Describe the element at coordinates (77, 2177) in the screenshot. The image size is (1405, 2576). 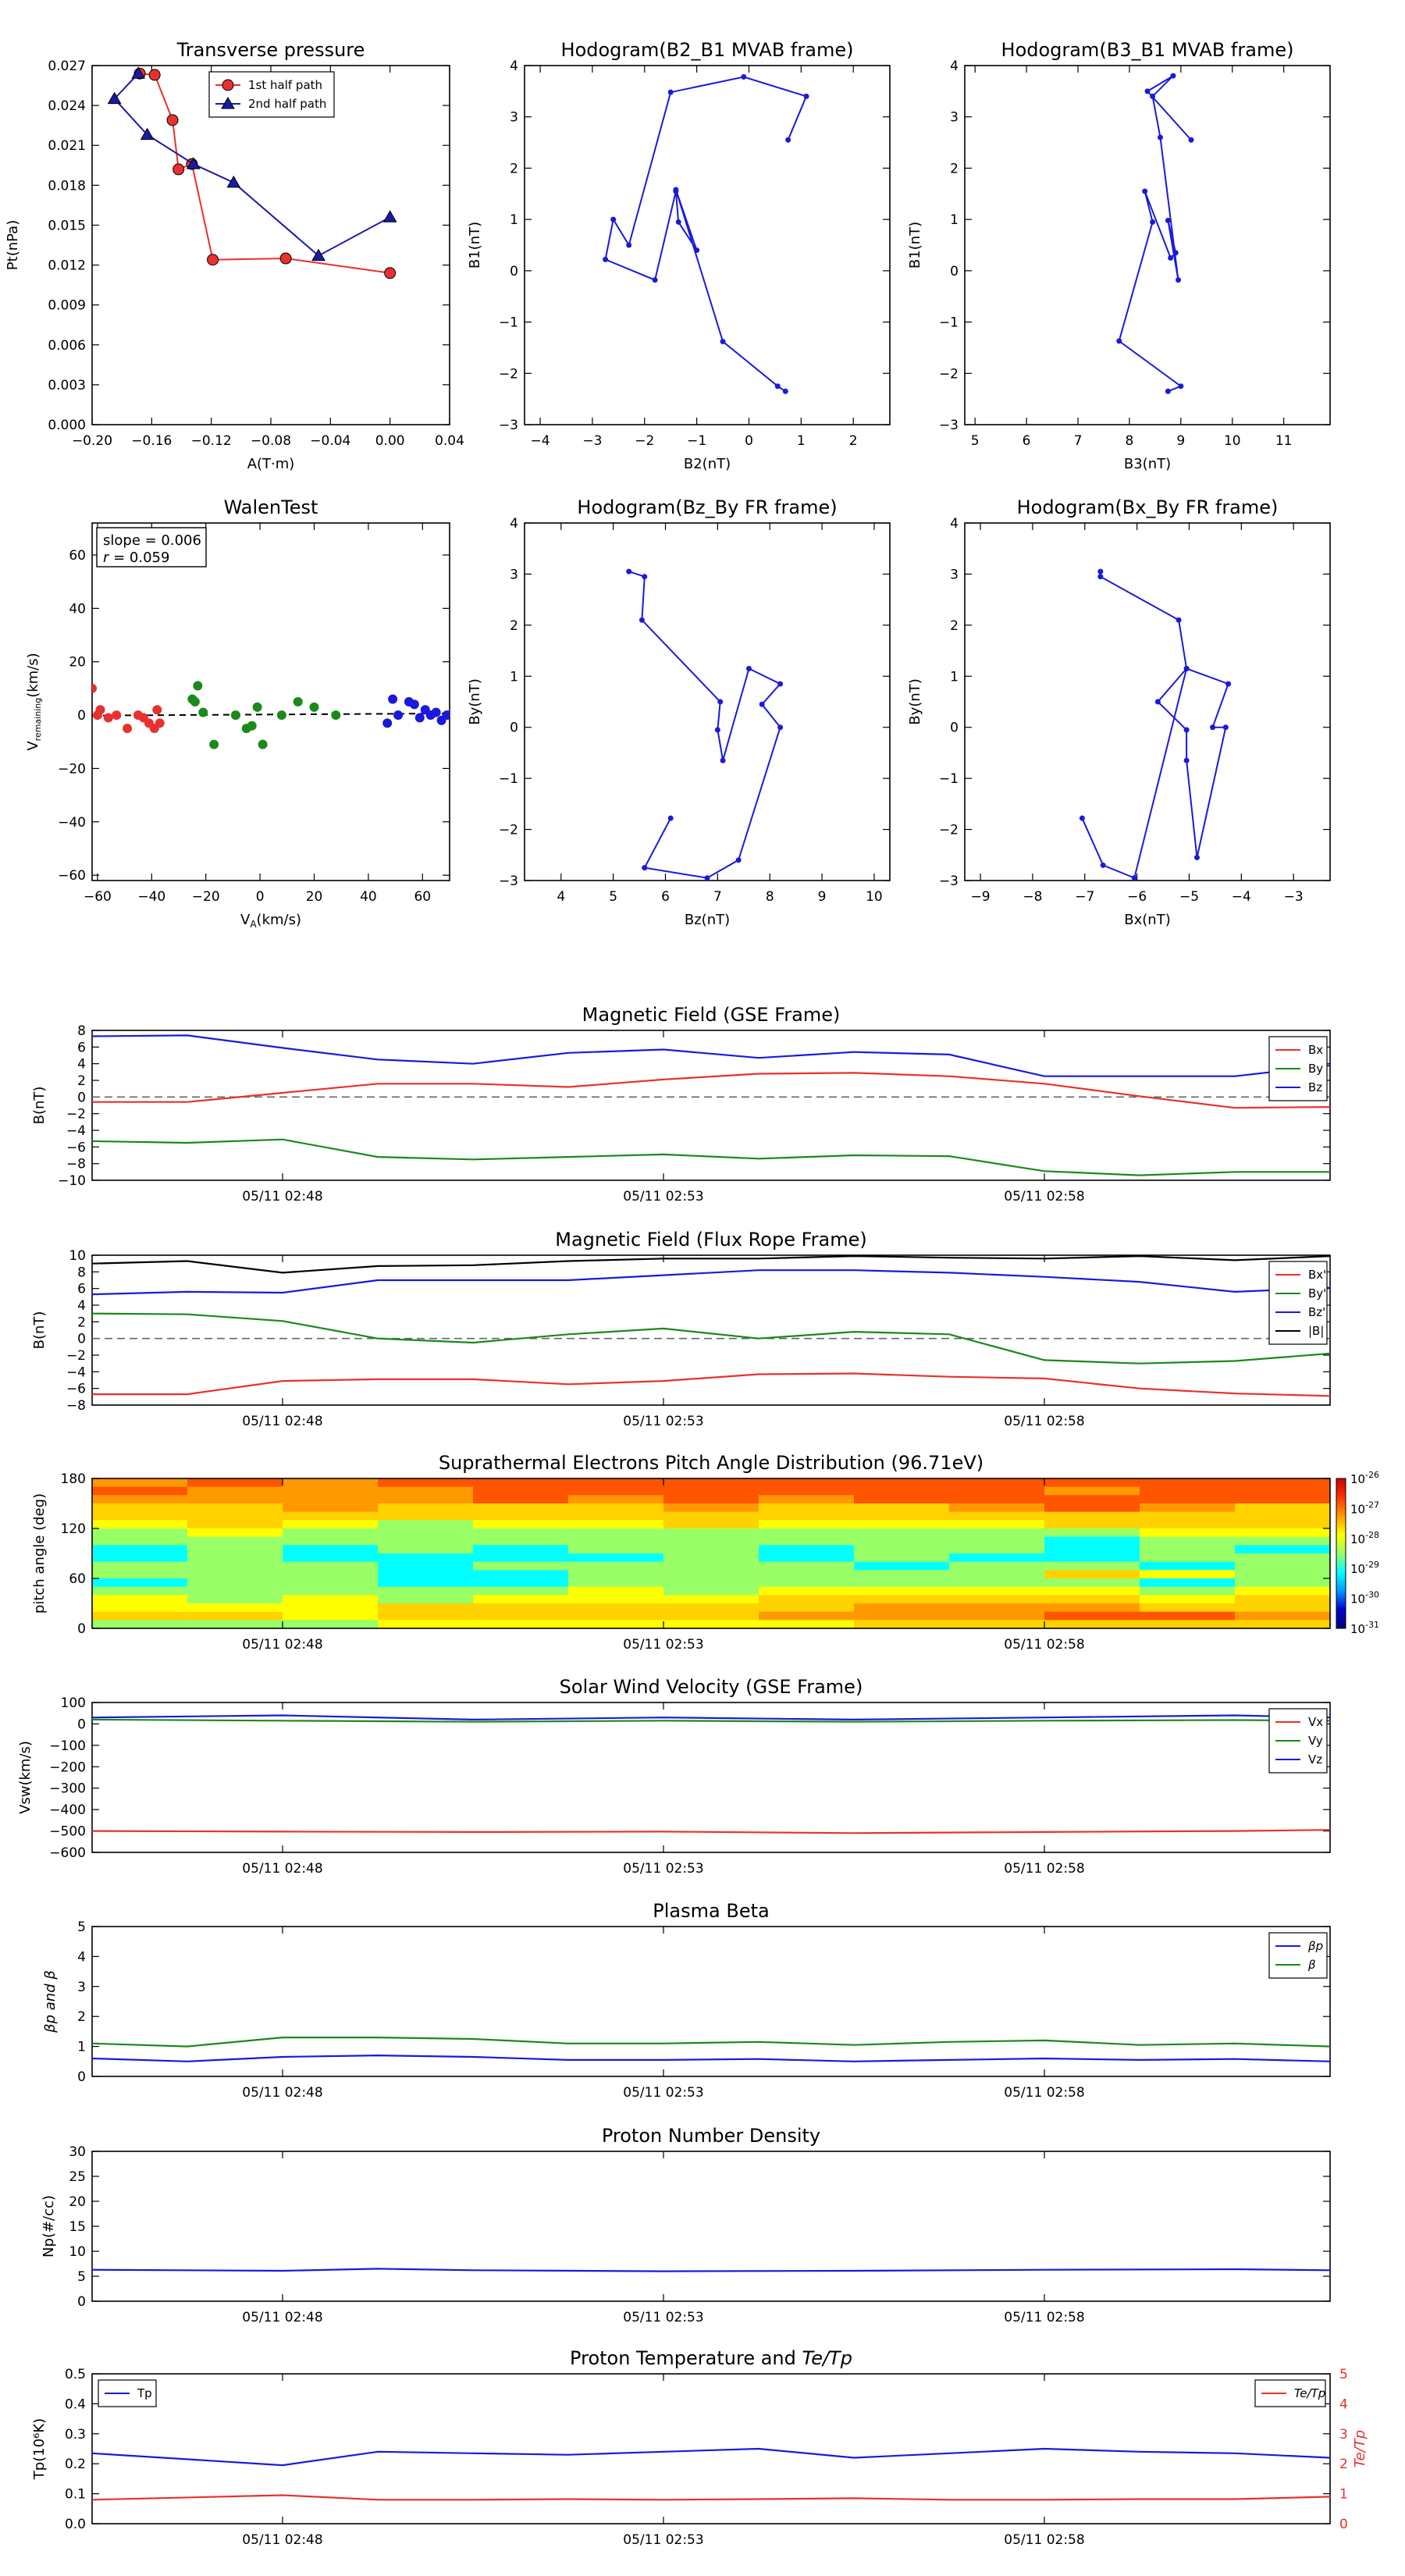
I see `y-tick-label: 25` at that location.